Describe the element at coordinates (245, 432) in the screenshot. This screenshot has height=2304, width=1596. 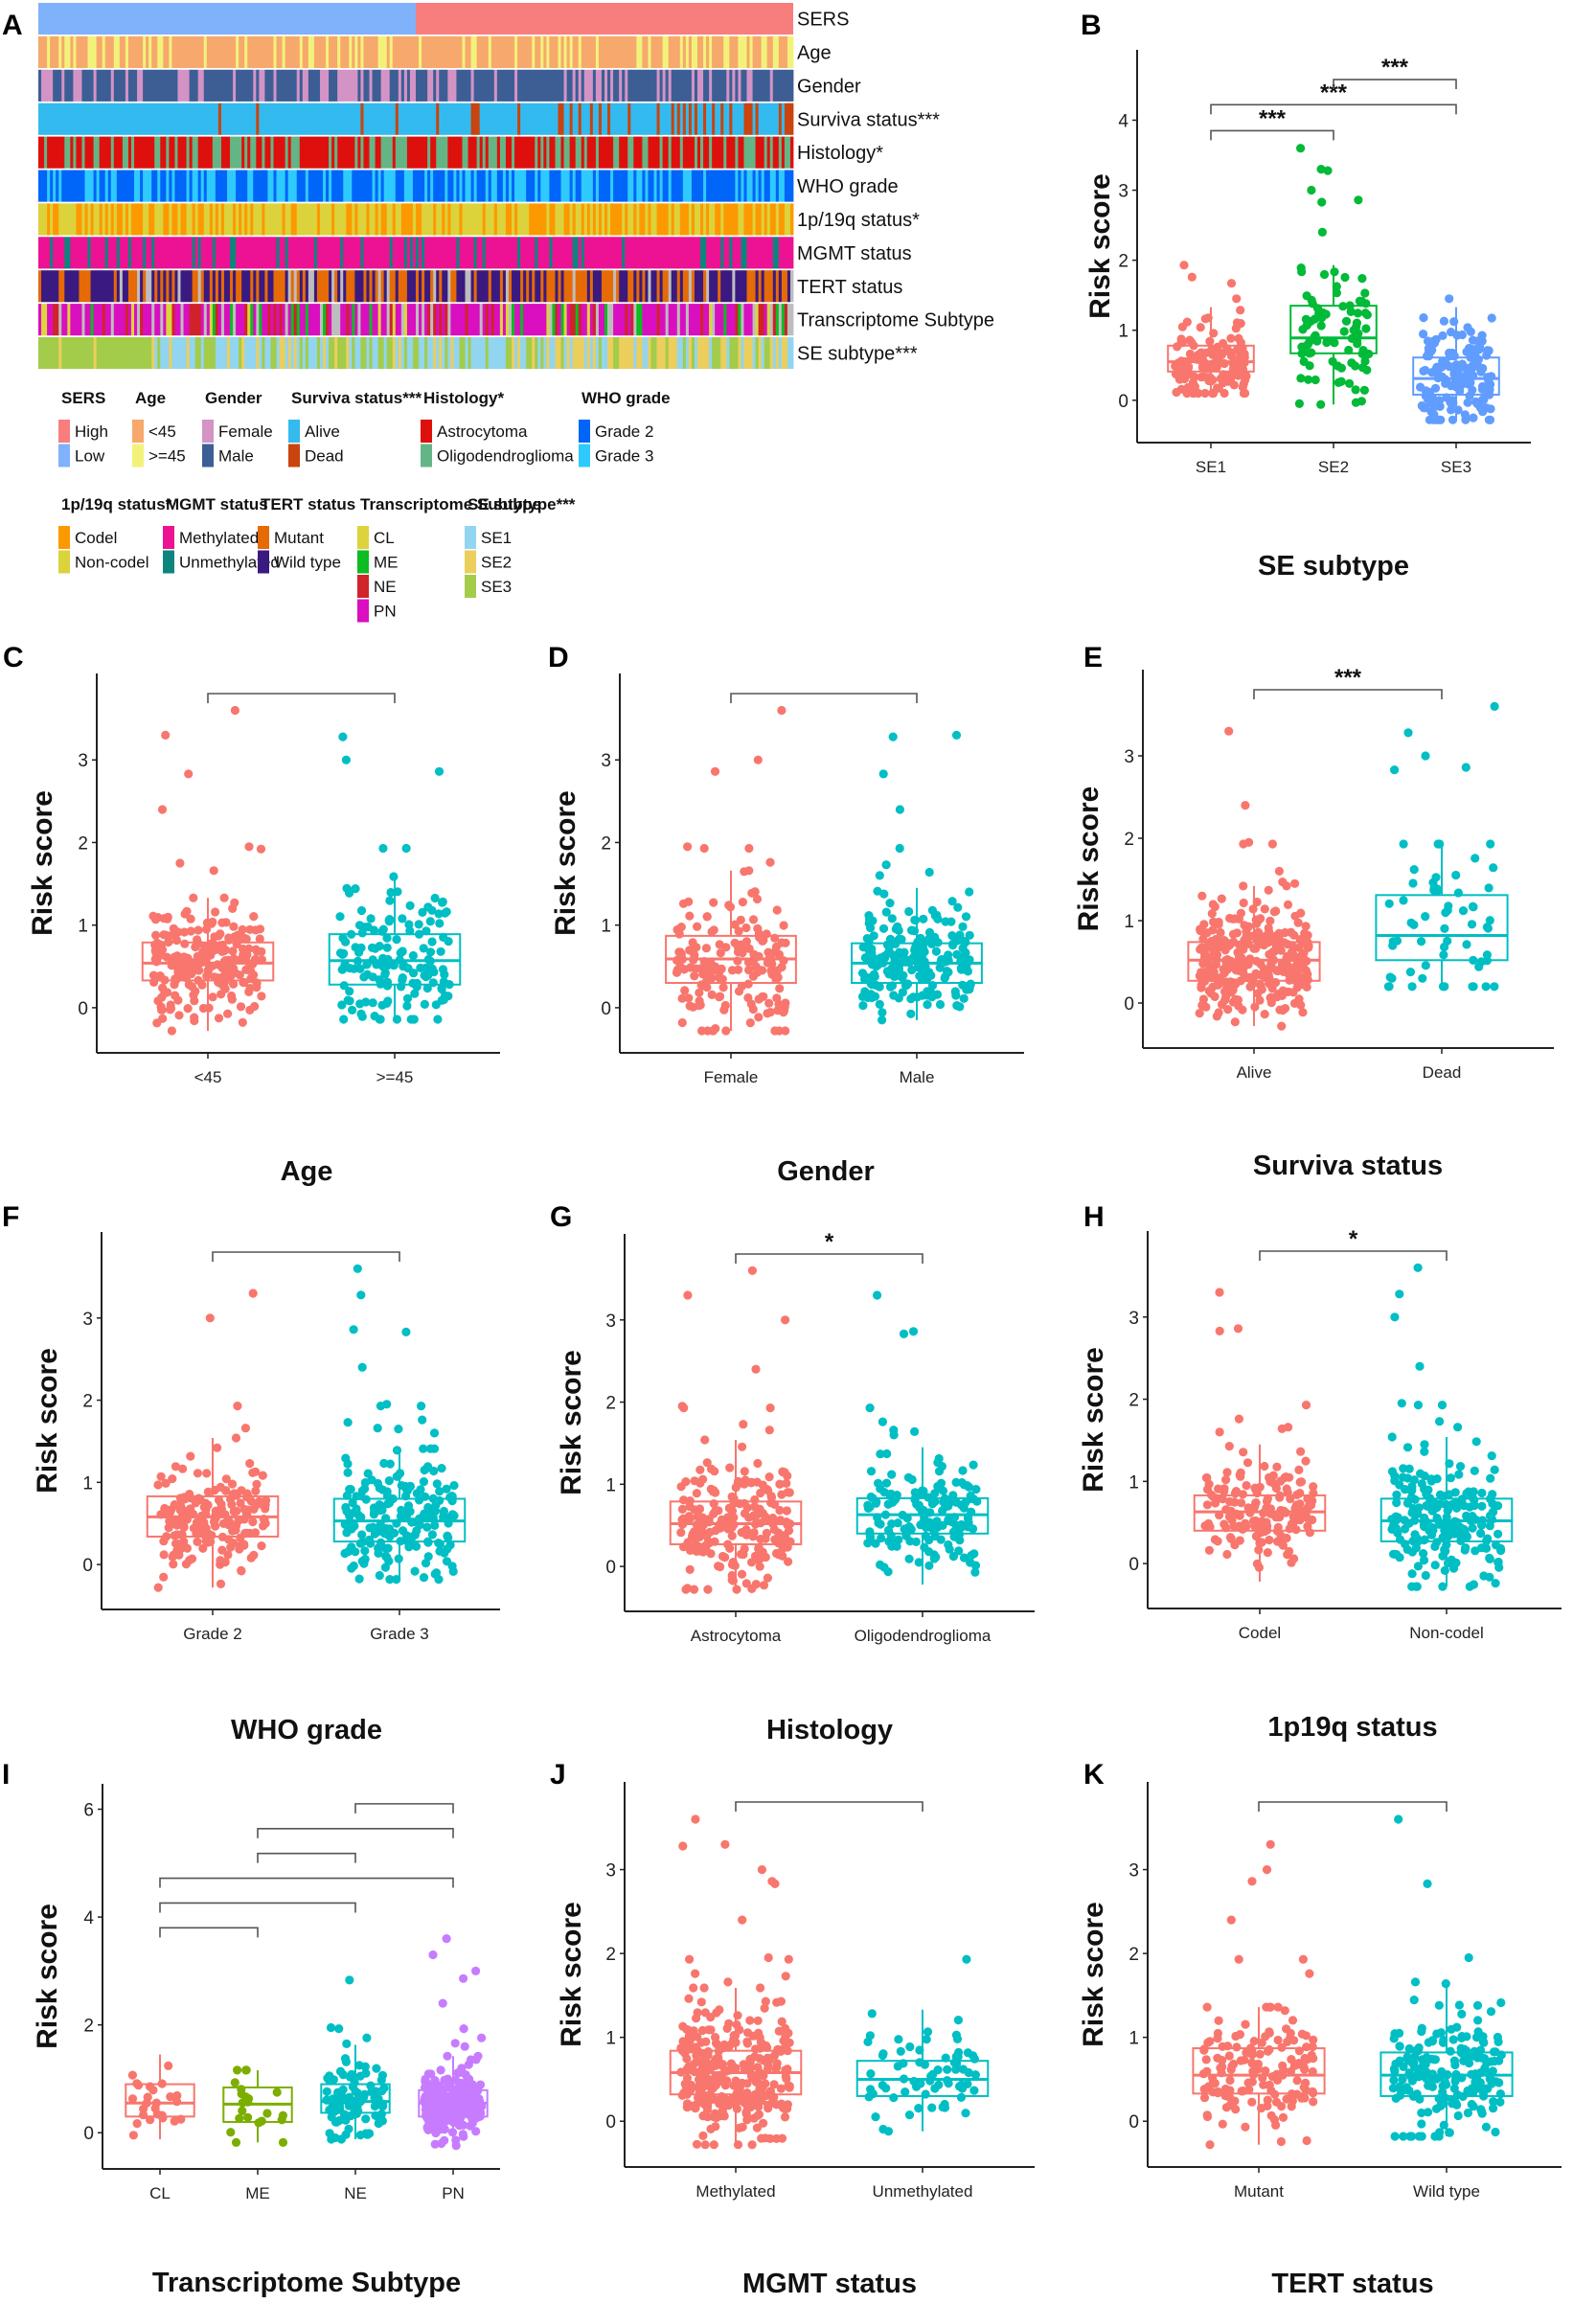
I see `legend-label: Female` at that location.